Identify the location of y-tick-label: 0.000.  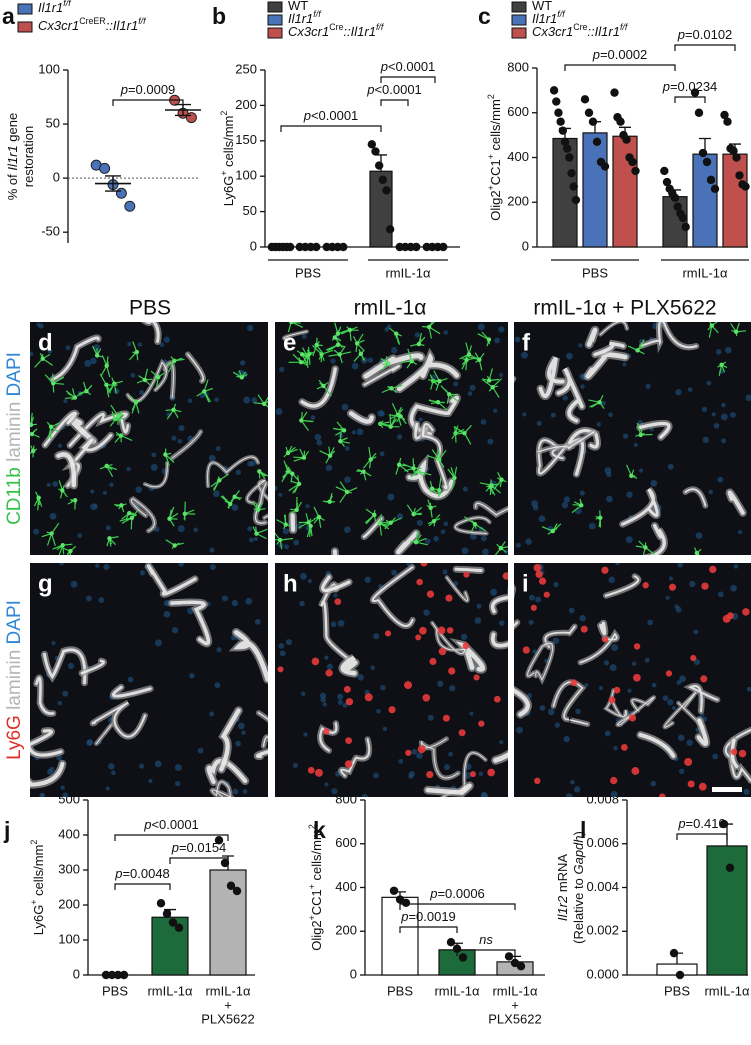
(602, 973).